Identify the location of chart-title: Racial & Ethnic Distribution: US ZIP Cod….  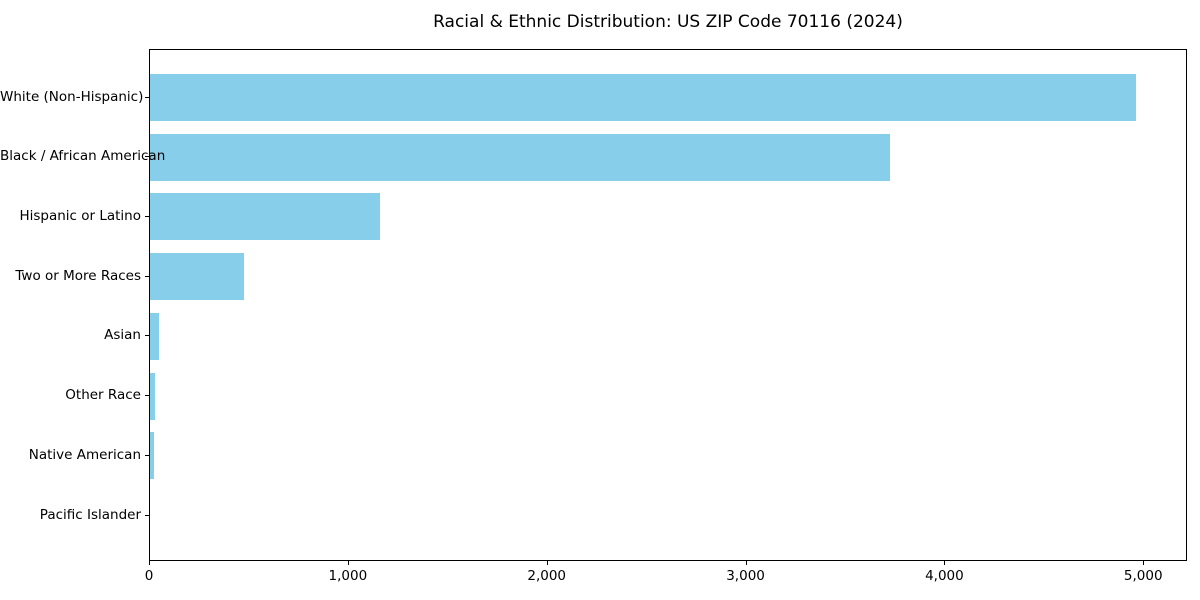
(668, 22).